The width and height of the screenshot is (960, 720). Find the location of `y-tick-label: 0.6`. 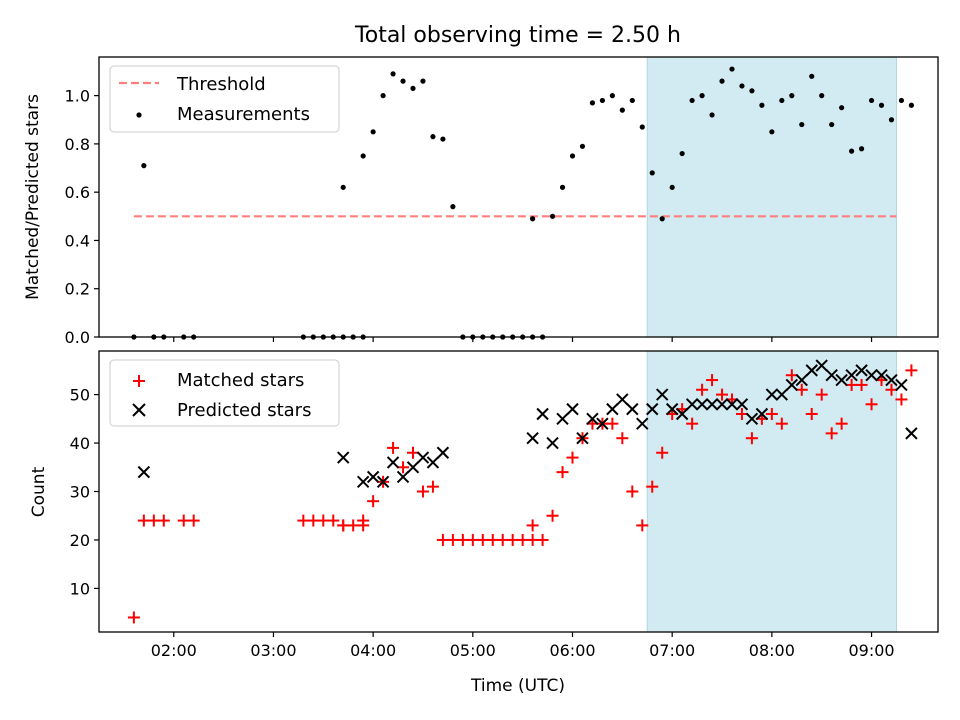

y-tick-label: 0.6 is located at coordinates (77, 192).